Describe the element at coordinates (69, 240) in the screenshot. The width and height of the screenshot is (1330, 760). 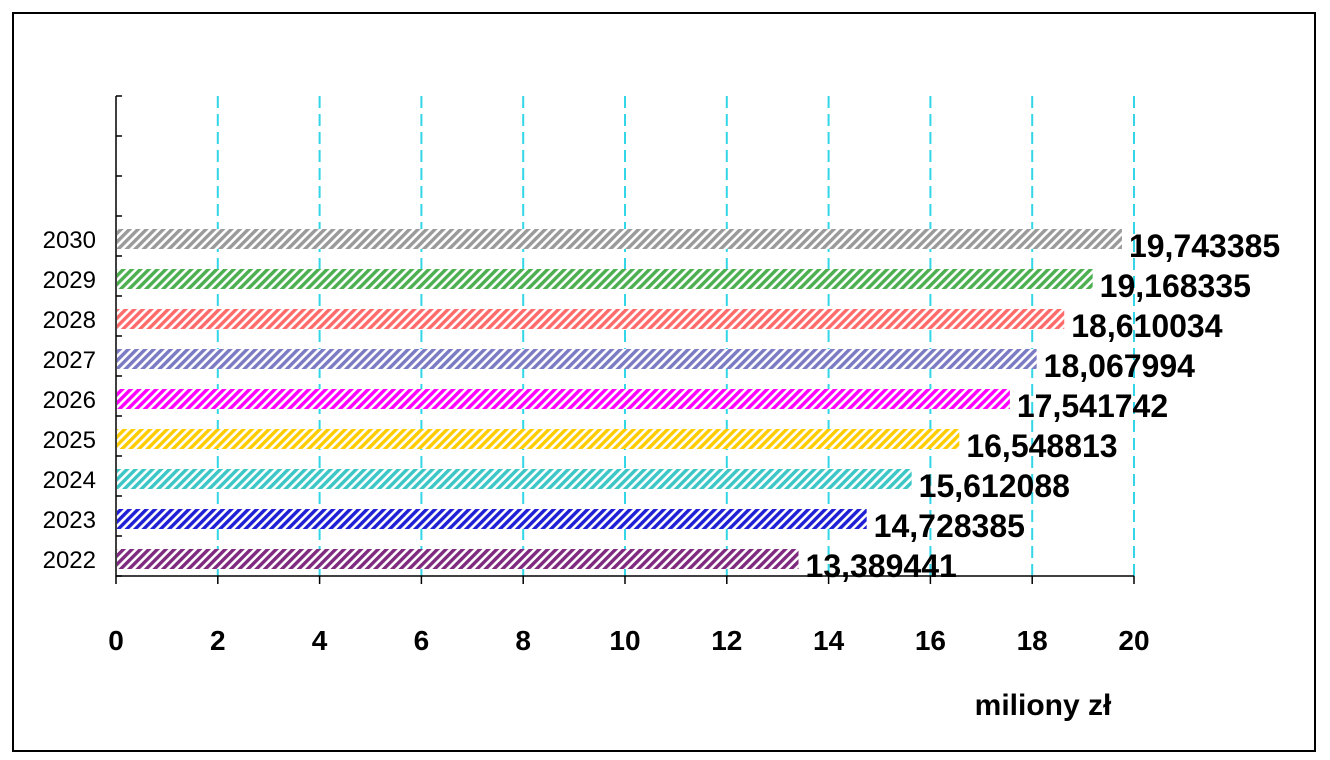
I see `y-tick-label: 2030` at that location.